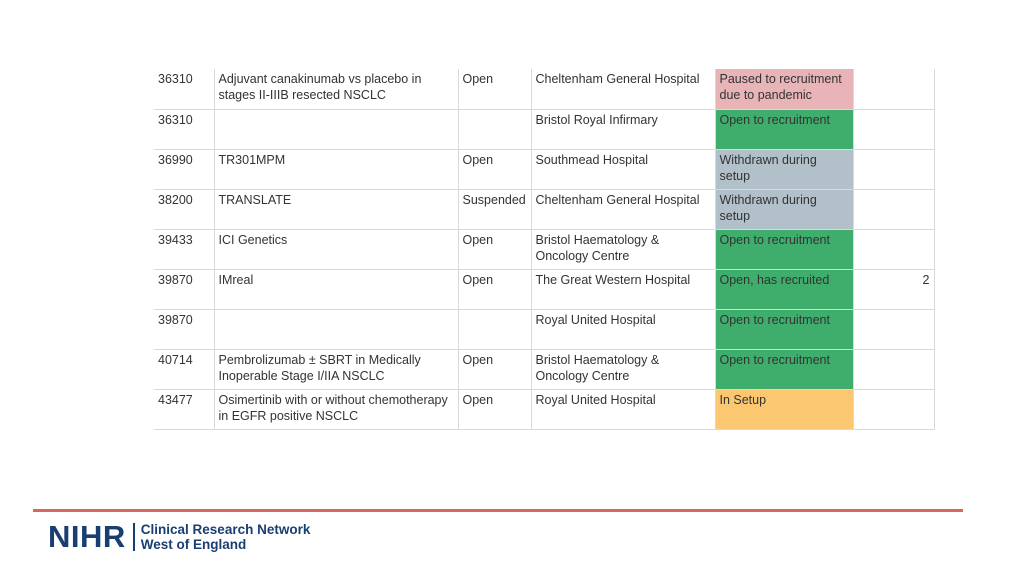 The image size is (1024, 576). Describe the element at coordinates (184, 169) in the screenshot. I see `trial-id-cell: 36990` at that location.